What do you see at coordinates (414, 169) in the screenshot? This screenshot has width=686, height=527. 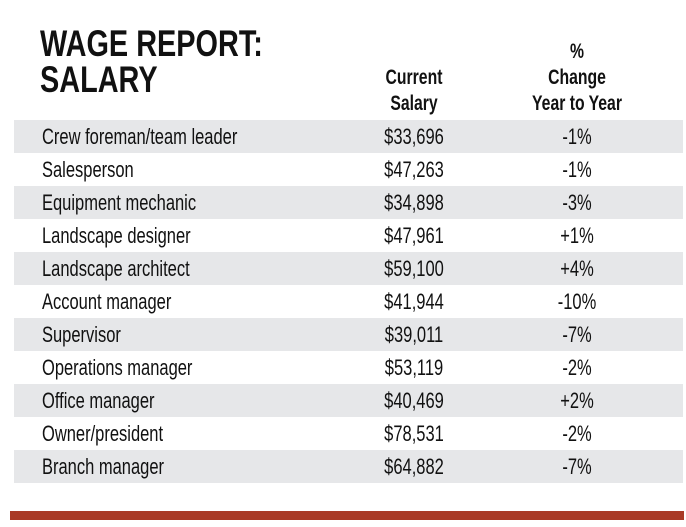 I see `salary-cell: $47,263` at bounding box center [414, 169].